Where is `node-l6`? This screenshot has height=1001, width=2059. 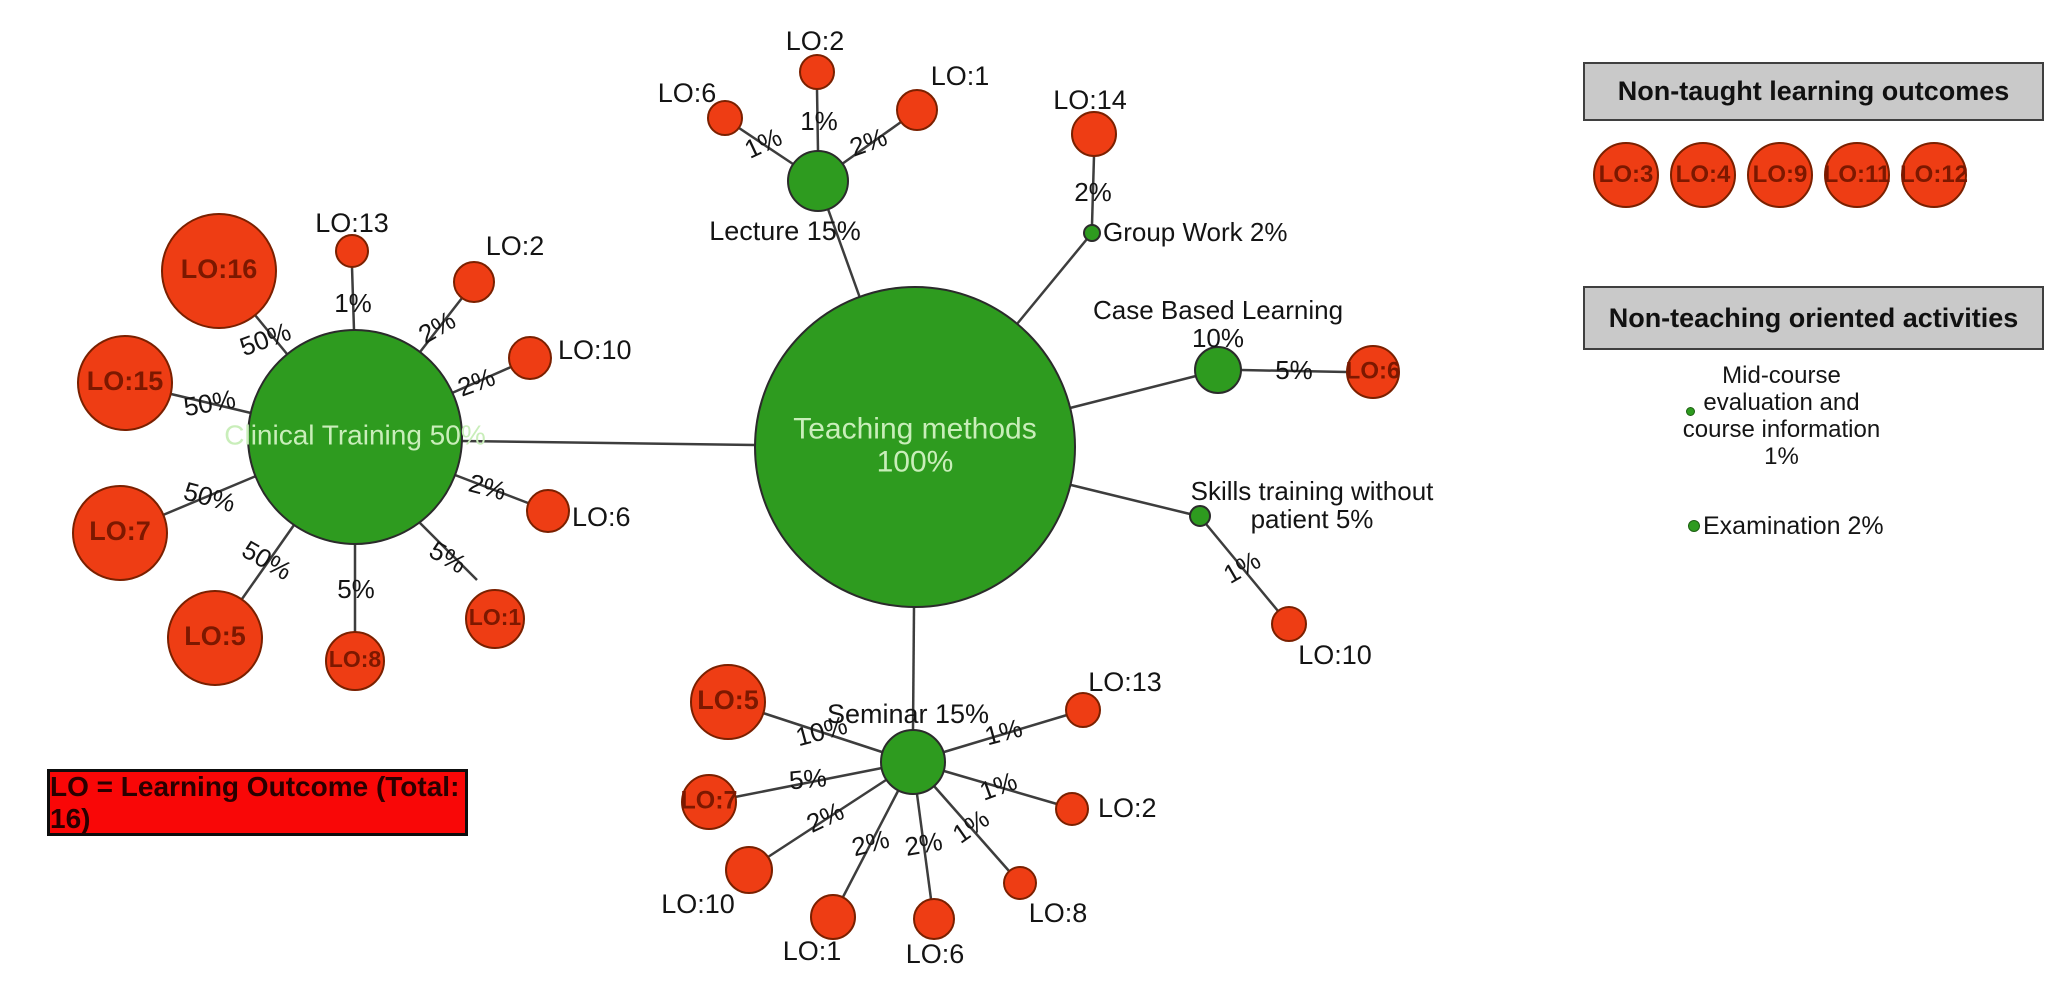
node-l6 is located at coordinates (725, 118).